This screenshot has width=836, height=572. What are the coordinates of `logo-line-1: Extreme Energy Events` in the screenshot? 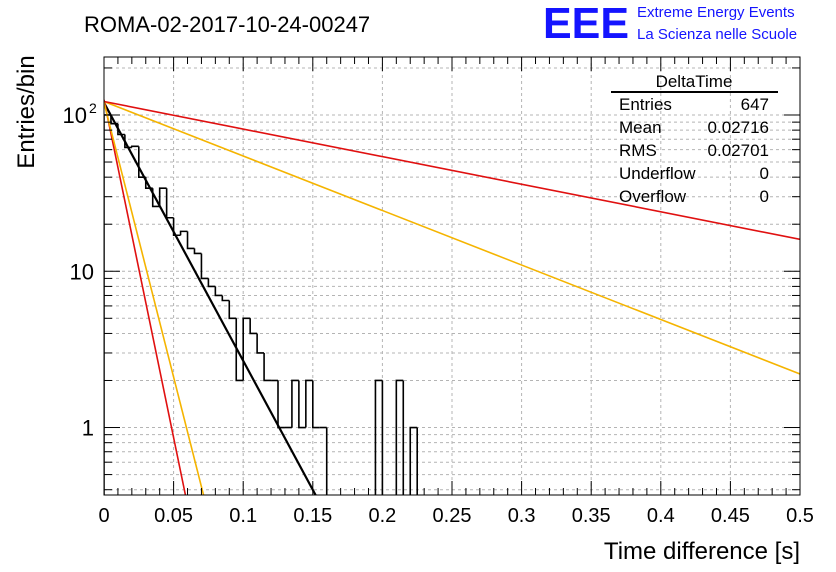 It's located at (716, 12).